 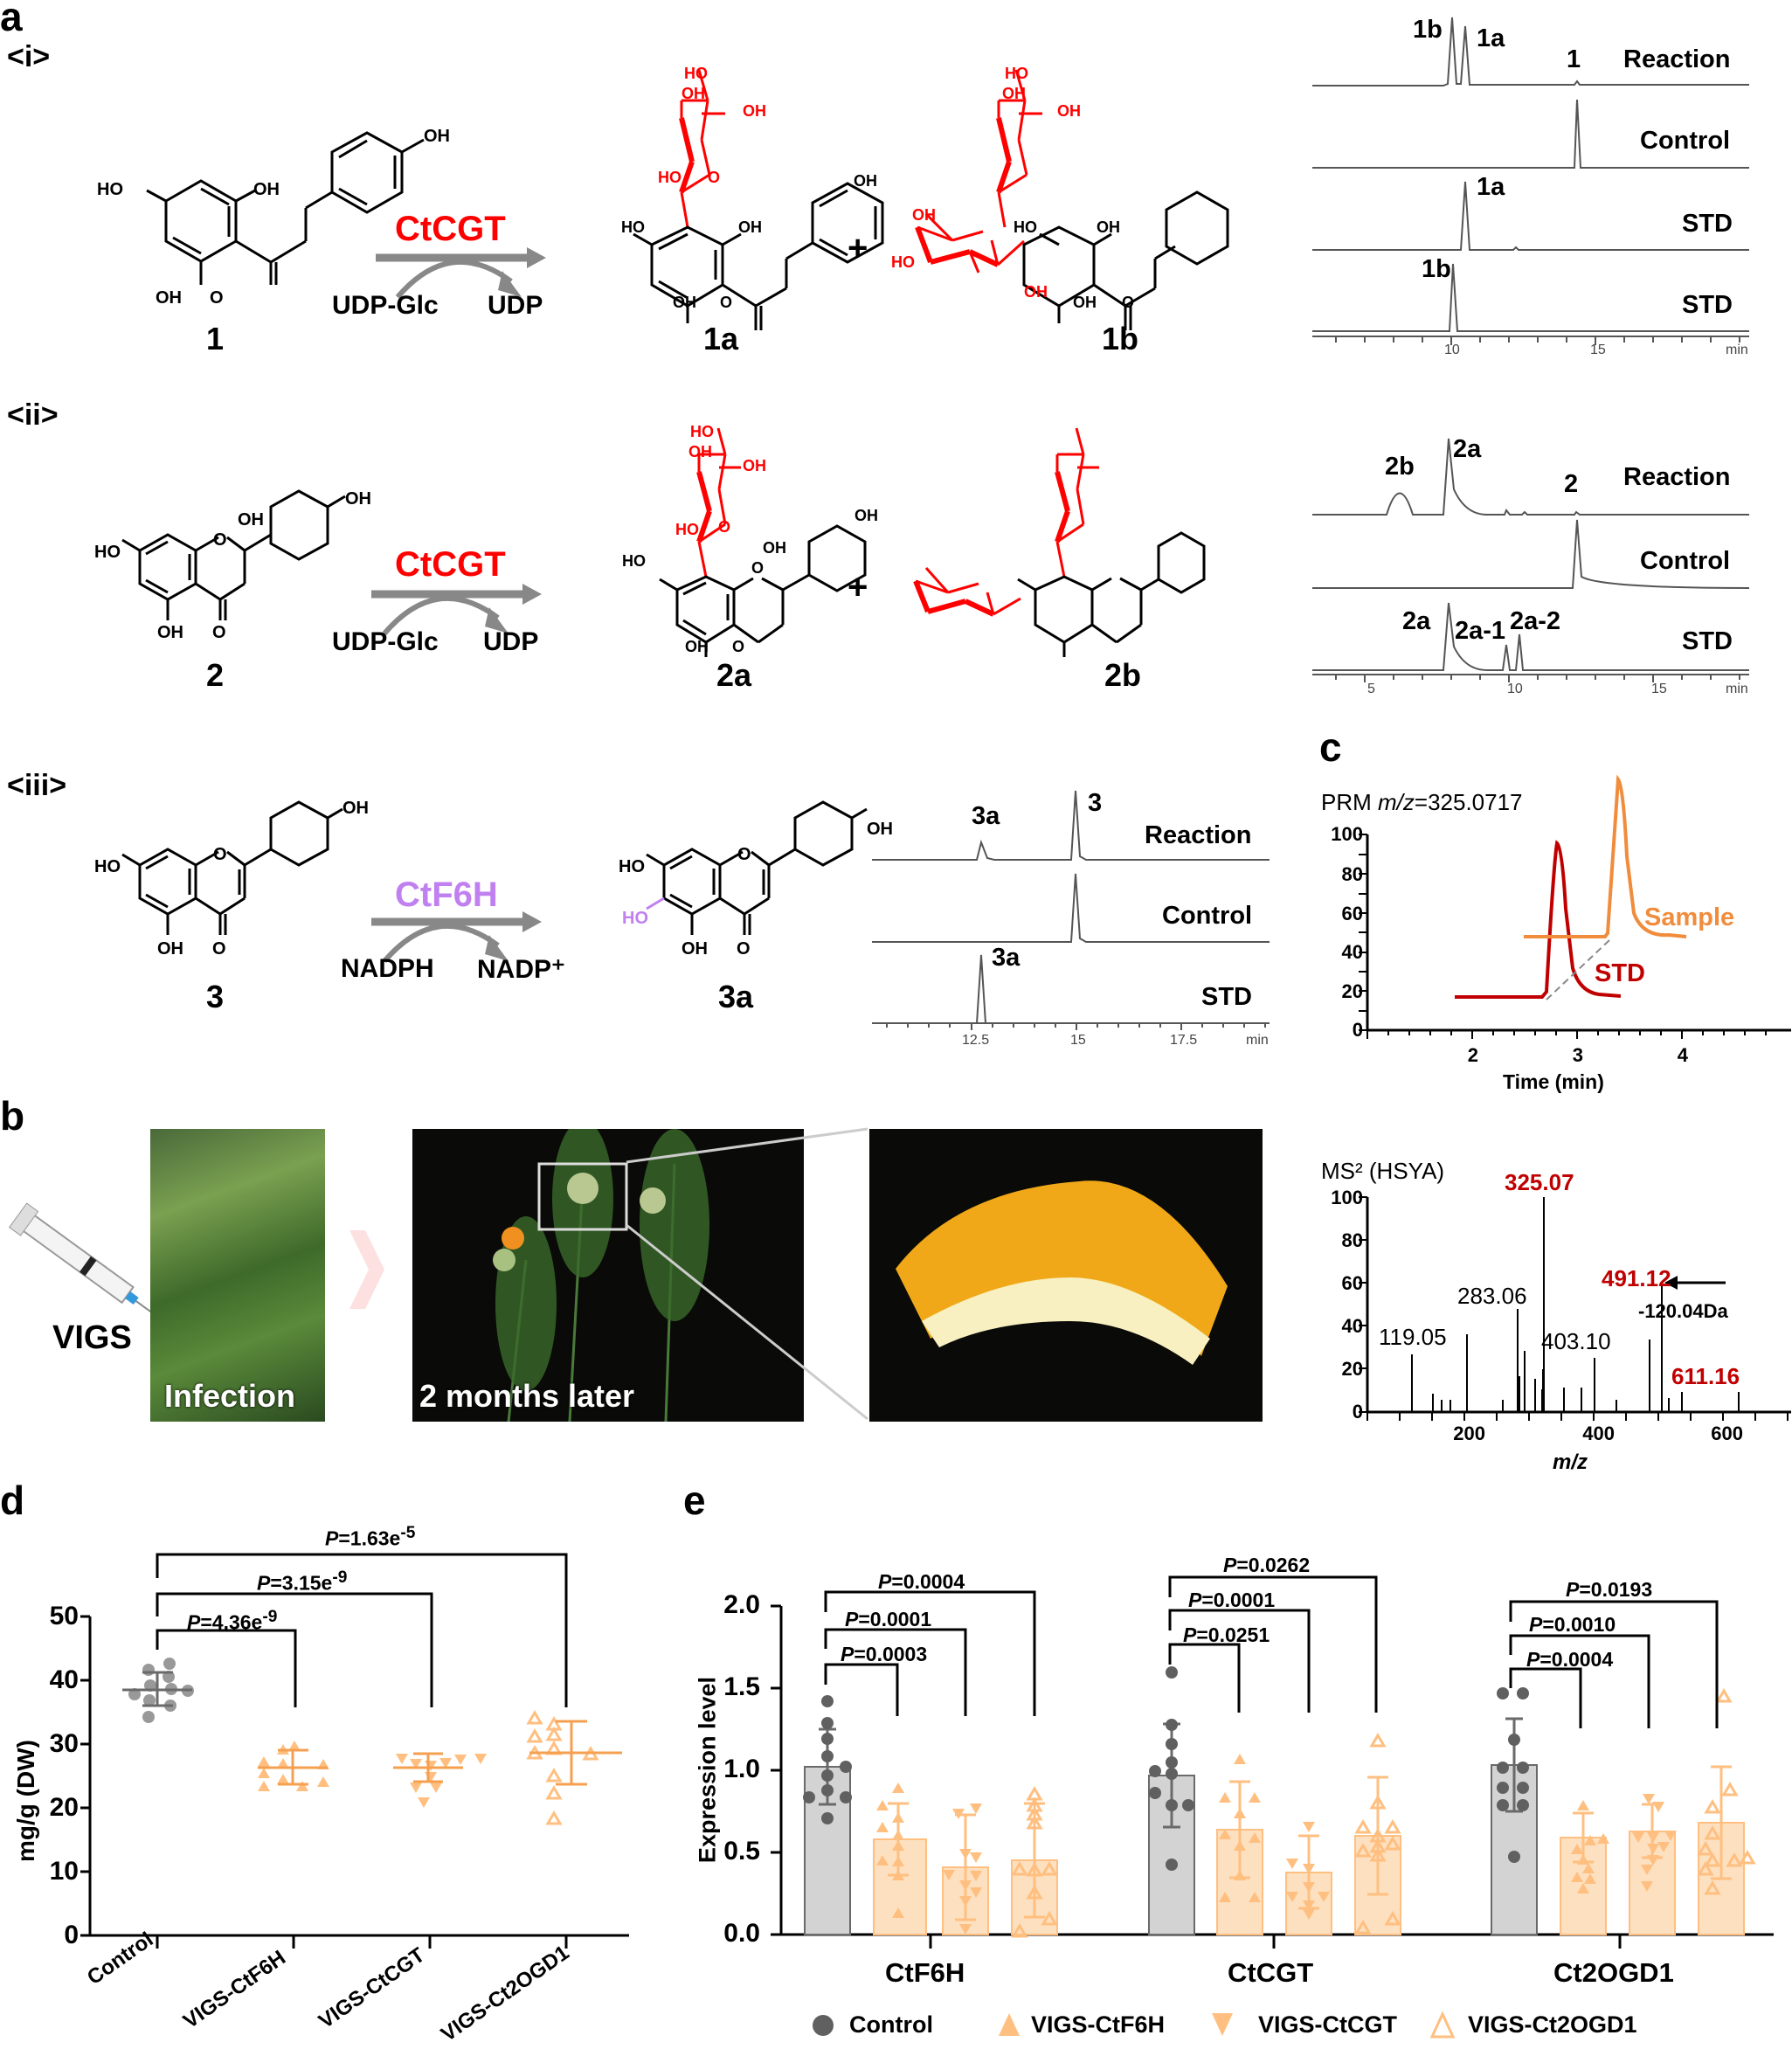 I want to click on loss-annotation: -120.04Da, so click(x=1683, y=1311).